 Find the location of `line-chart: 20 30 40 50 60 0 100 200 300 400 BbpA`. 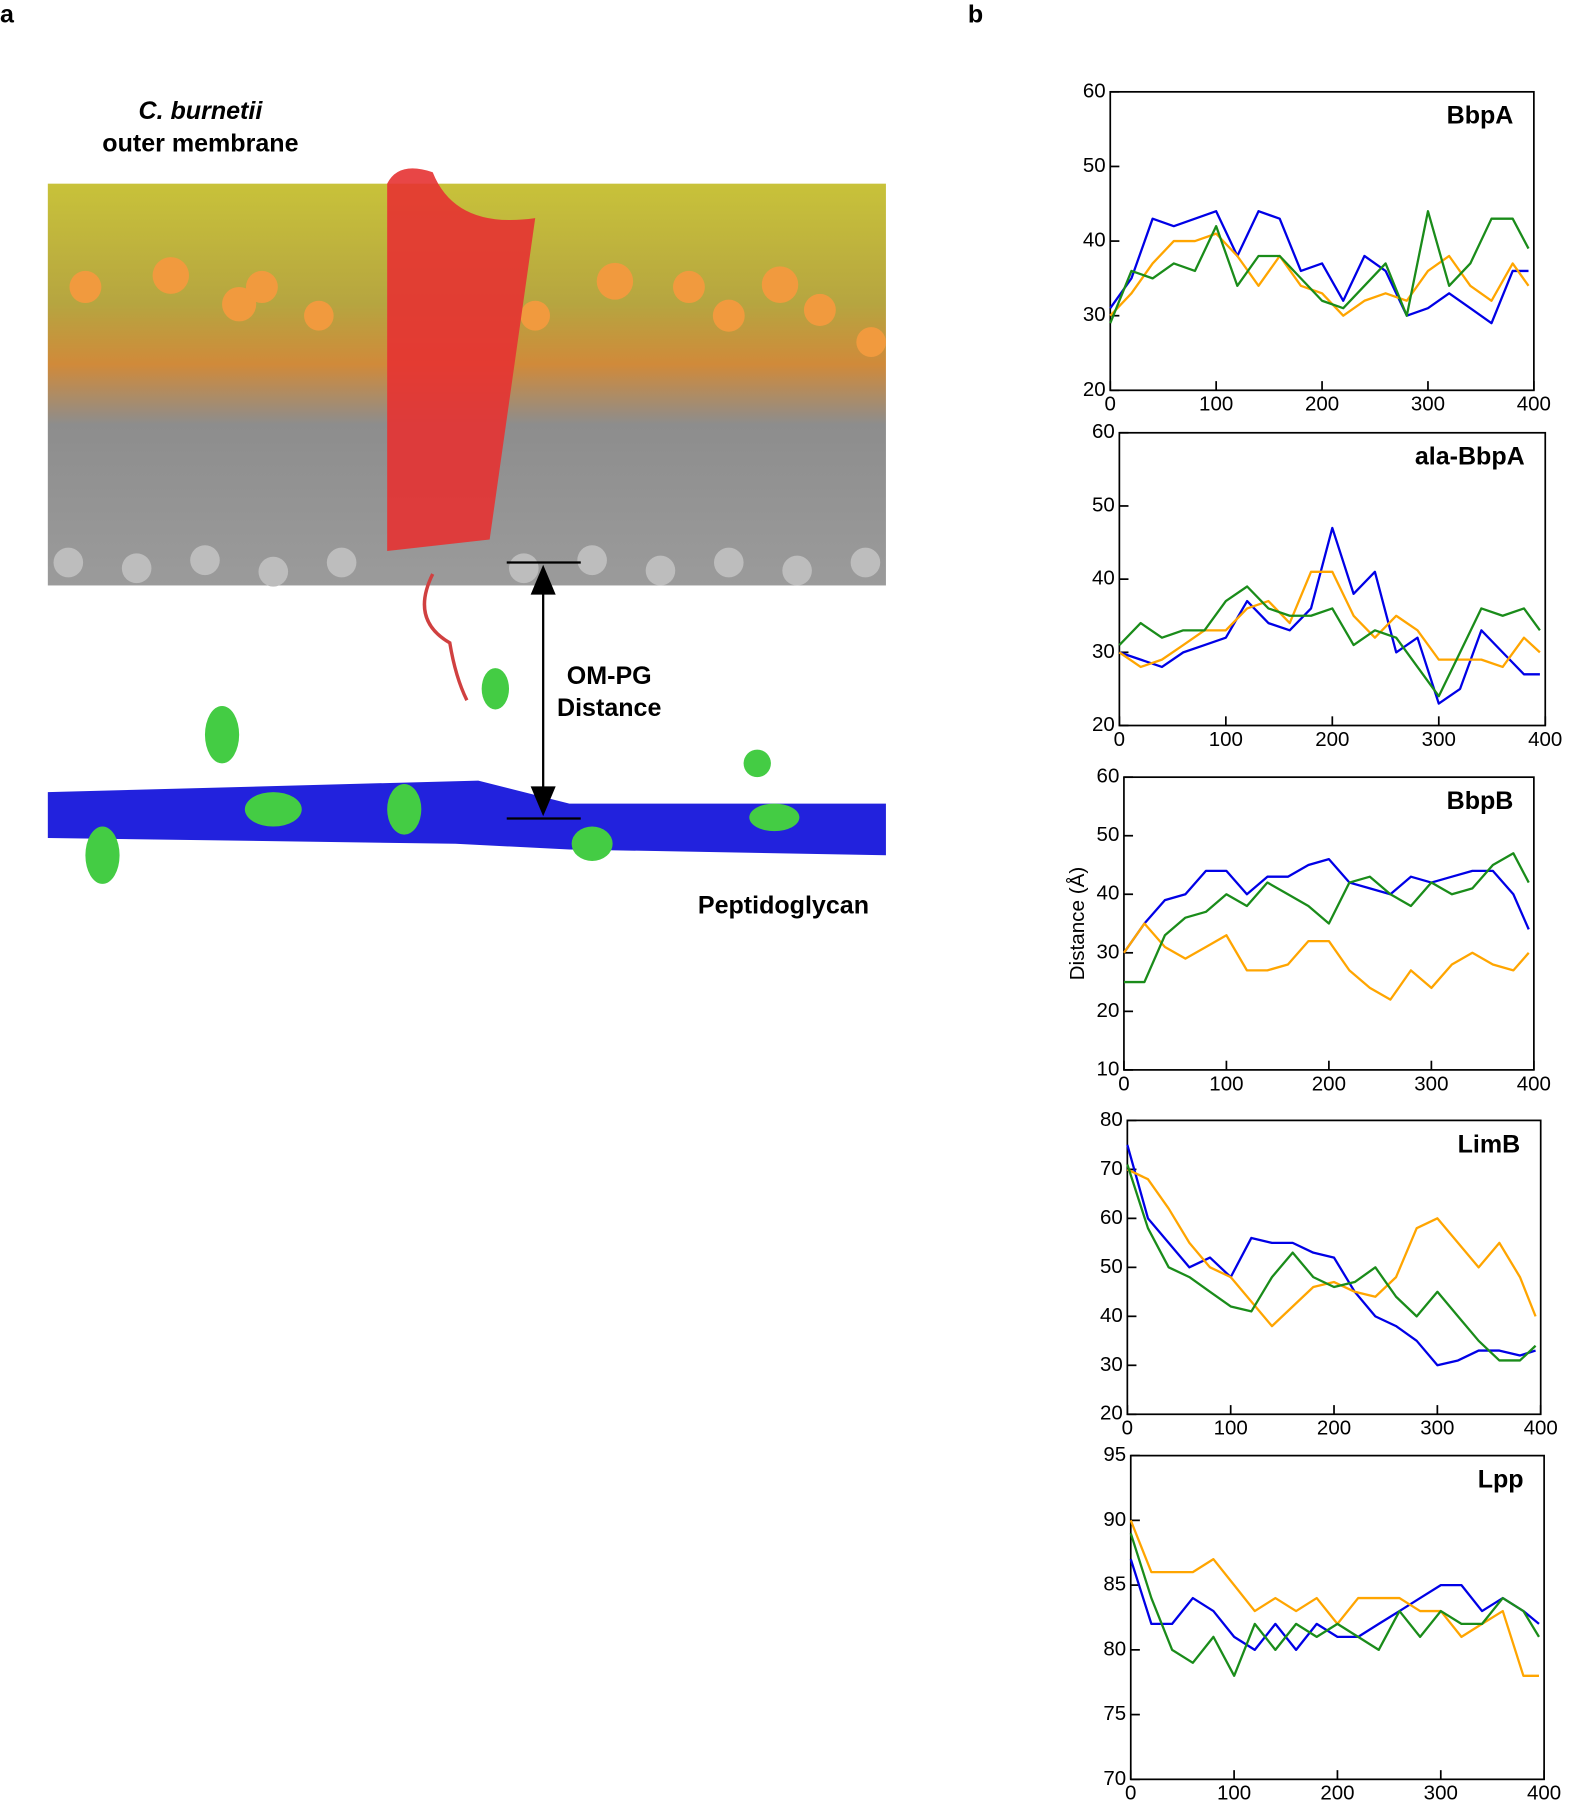

line-chart: 20 30 40 50 60 0 100 200 300 400 BbpA is located at coordinates (1317, 247).